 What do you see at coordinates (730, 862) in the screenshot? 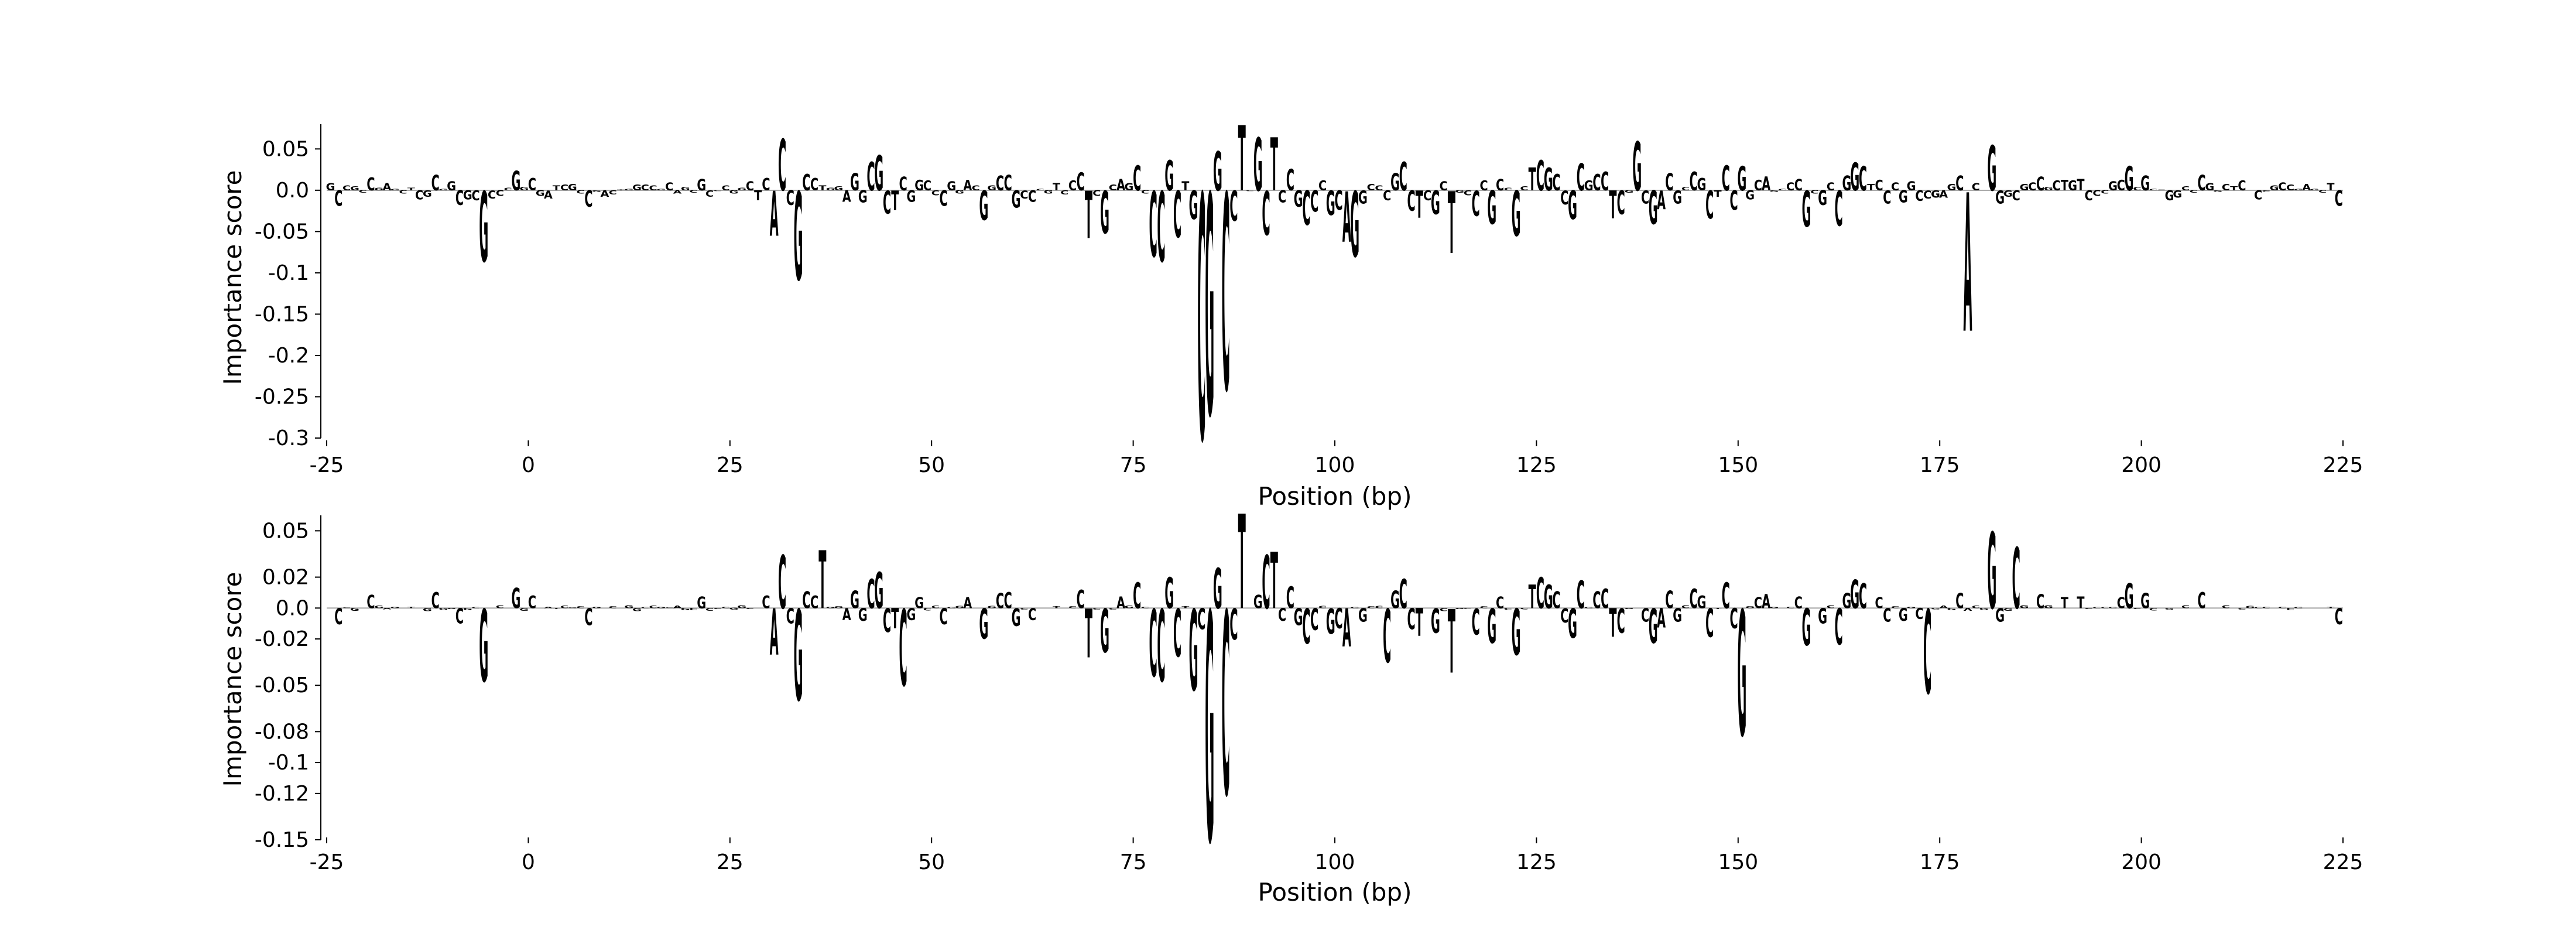
I see `x-tick-label: 25` at bounding box center [730, 862].